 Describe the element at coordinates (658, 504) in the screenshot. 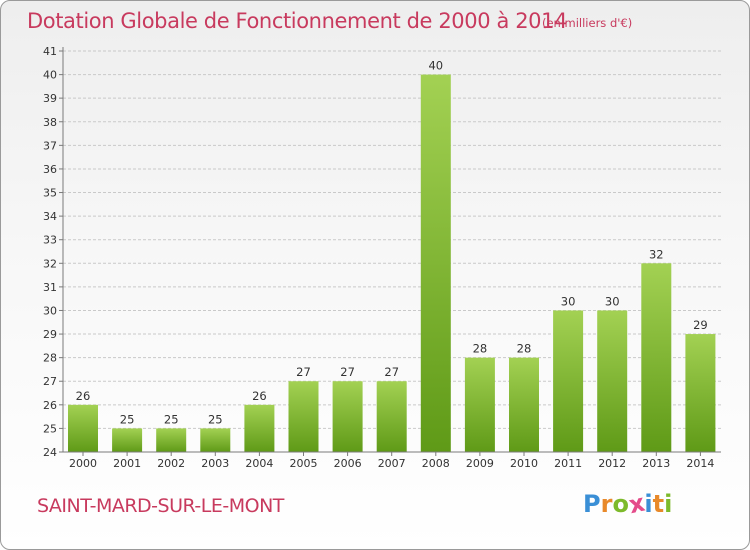

I see `logo-letter: t` at that location.